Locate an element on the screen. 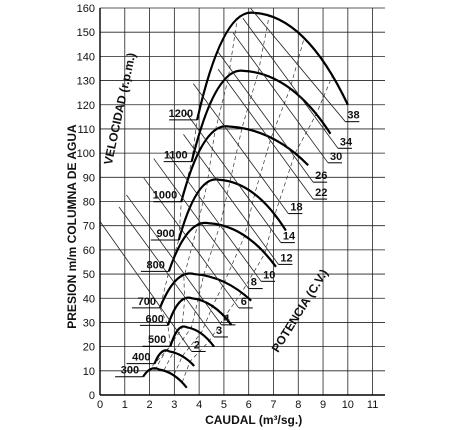 Image resolution: width=450 pixels, height=430 pixels. speed-label: 900 is located at coordinates (165, 234).